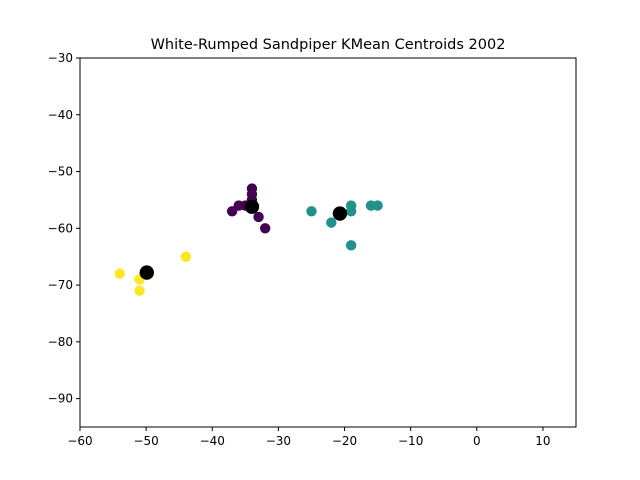 The width and height of the screenshot is (640, 480). What do you see at coordinates (477, 441) in the screenshot?
I see `x-tick-label: 0` at bounding box center [477, 441].